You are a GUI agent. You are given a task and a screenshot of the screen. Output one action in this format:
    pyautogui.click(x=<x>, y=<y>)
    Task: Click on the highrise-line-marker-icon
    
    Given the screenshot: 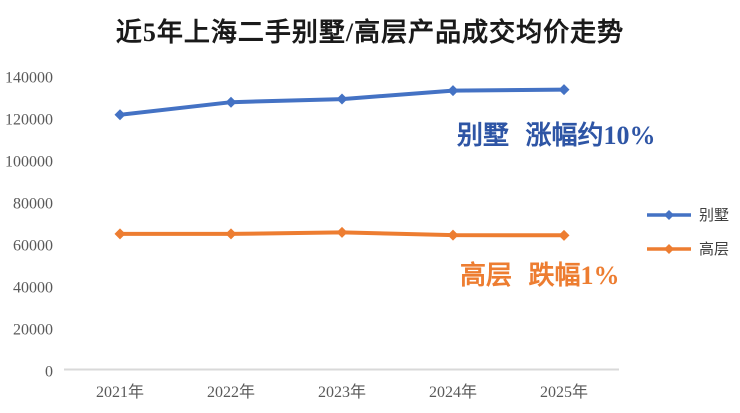 What is the action you would take?
    pyautogui.click(x=669, y=248)
    